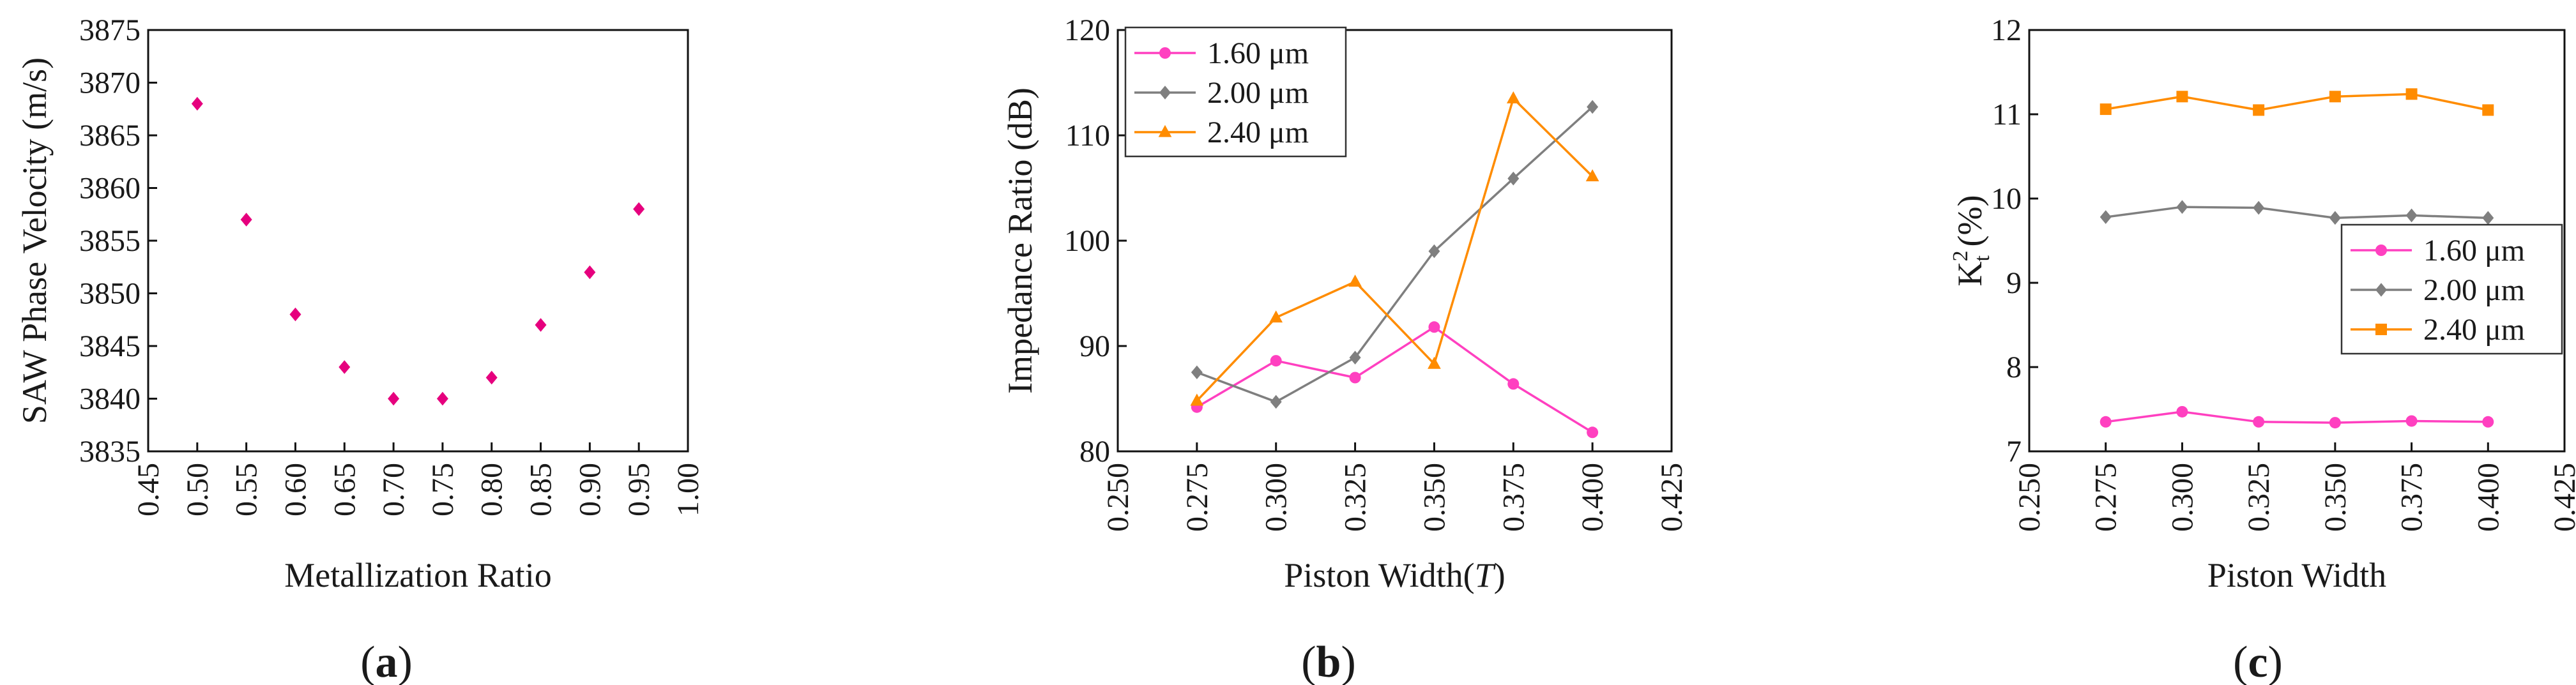  I want to click on p1-x-axis-label: Metallization Ratio, so click(418, 575).